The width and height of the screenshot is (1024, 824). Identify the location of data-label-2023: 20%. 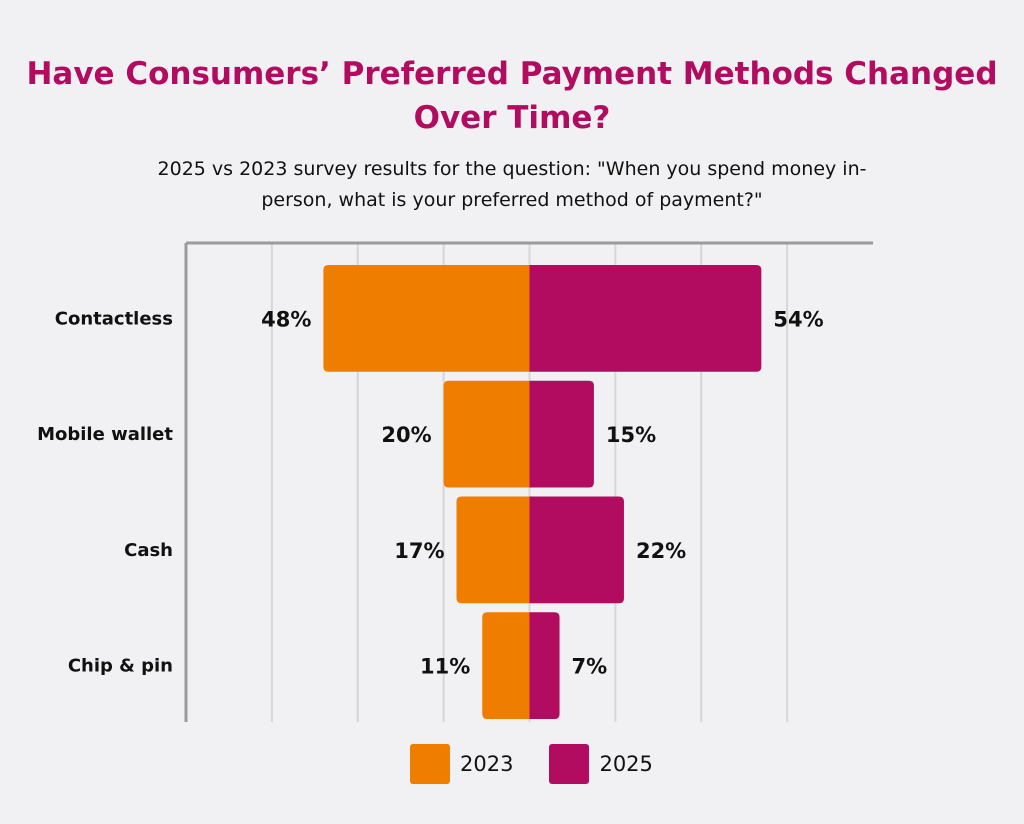
(406, 435).